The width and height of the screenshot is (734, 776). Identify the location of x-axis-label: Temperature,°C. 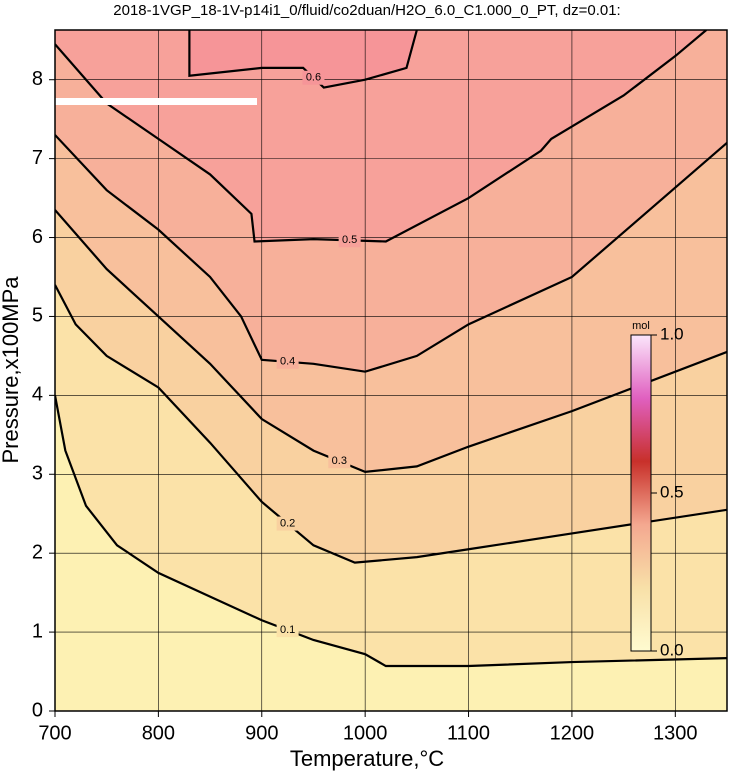
(367, 758).